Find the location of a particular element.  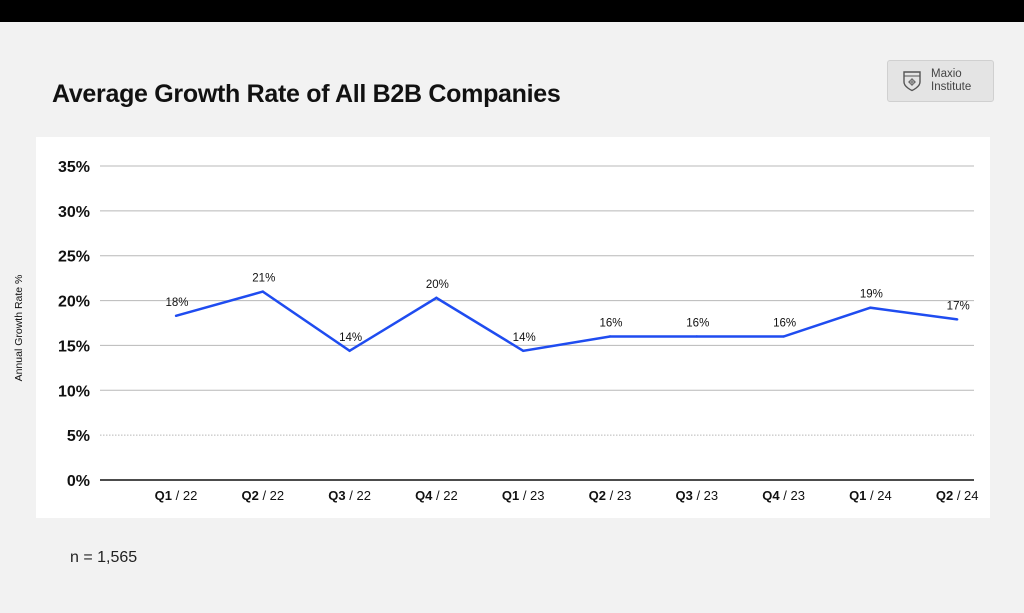

x-tick-label: Q2 / 24 is located at coordinates (957, 495).